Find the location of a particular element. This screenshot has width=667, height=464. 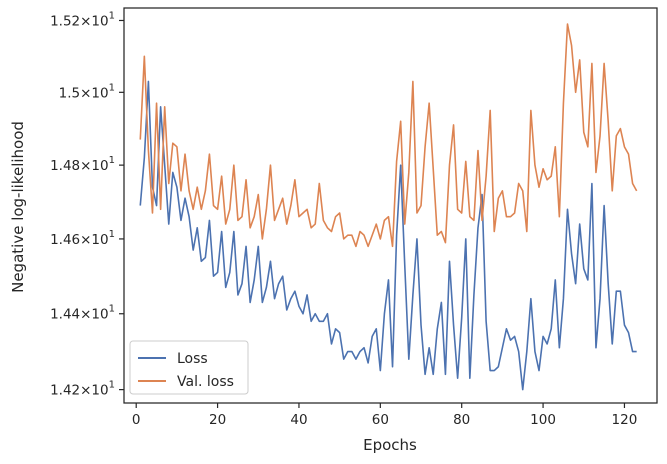

x-tick-label: 100 is located at coordinates (543, 420).